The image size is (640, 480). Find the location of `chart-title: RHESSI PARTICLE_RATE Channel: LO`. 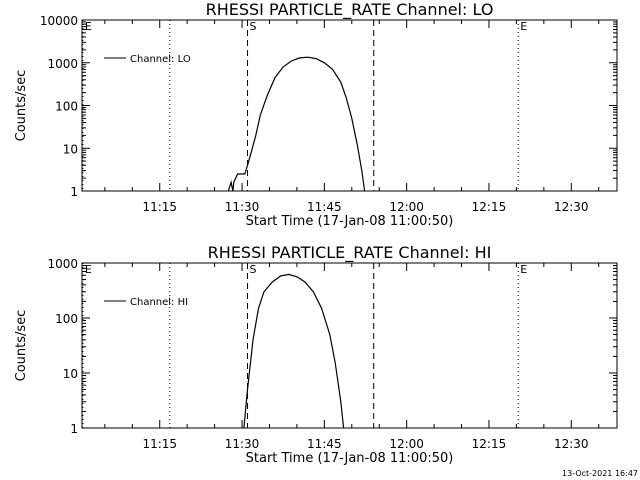

chart-title: RHESSI PARTICLE_RATE Channel: LO is located at coordinates (350, 10).